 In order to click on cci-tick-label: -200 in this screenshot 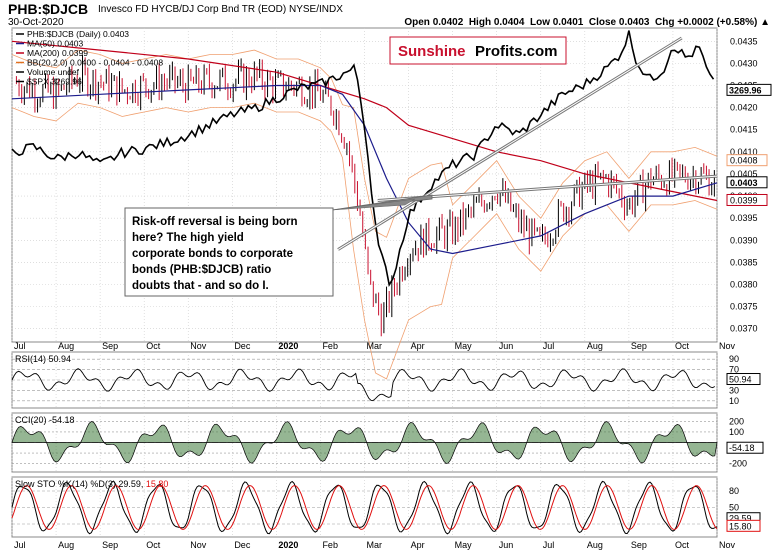, I will do `click(738, 464)`.